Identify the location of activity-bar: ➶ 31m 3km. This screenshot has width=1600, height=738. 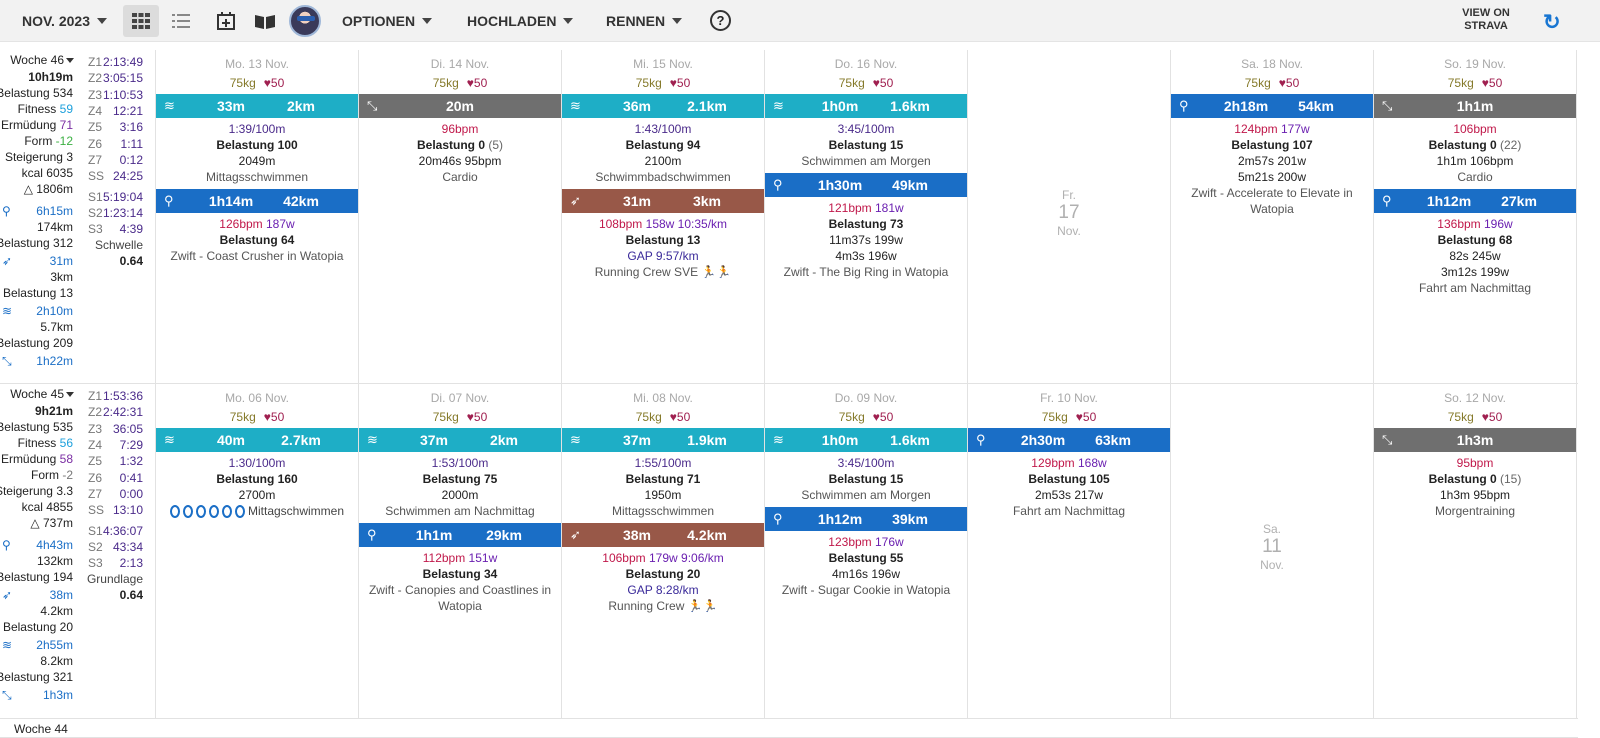
(663, 201).